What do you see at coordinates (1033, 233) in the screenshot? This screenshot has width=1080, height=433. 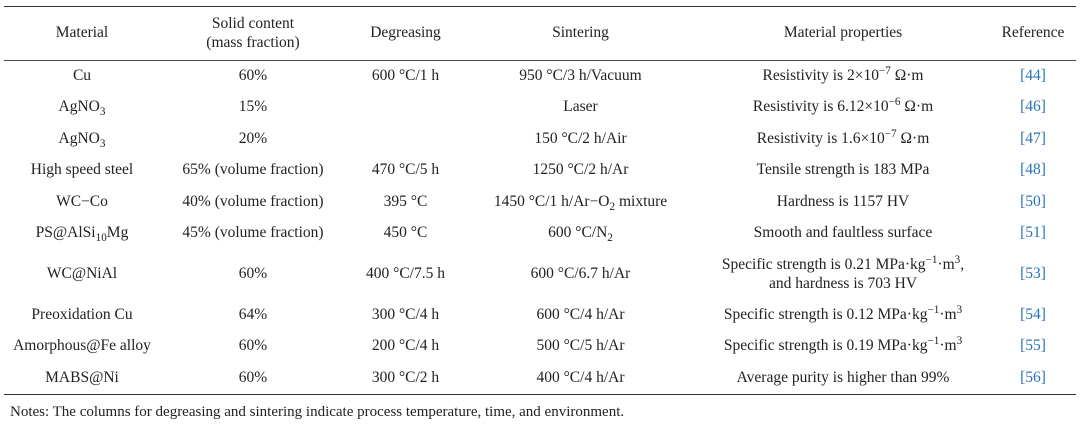 I see `reference-link: [51]` at bounding box center [1033, 233].